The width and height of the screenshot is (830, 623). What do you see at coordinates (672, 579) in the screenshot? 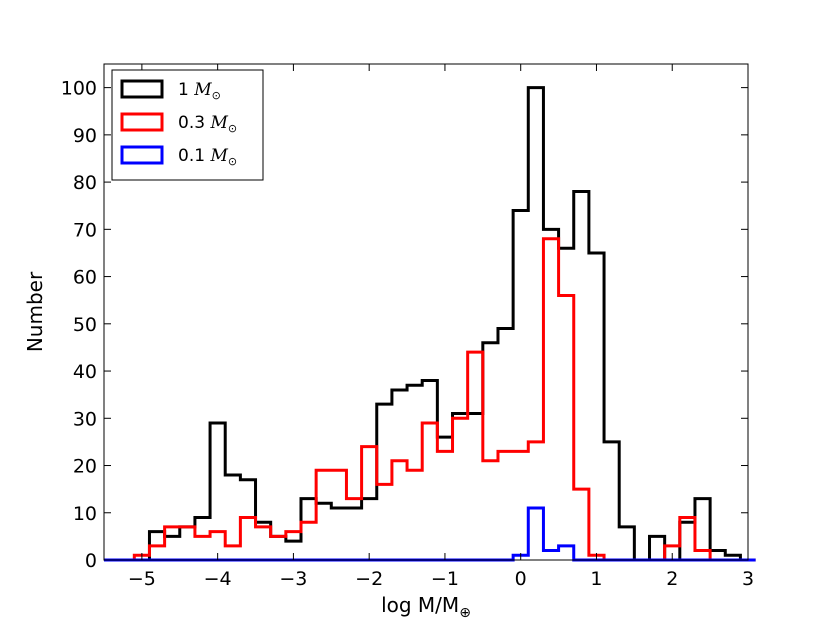
I see `x-tick-label: 2` at bounding box center [672, 579].